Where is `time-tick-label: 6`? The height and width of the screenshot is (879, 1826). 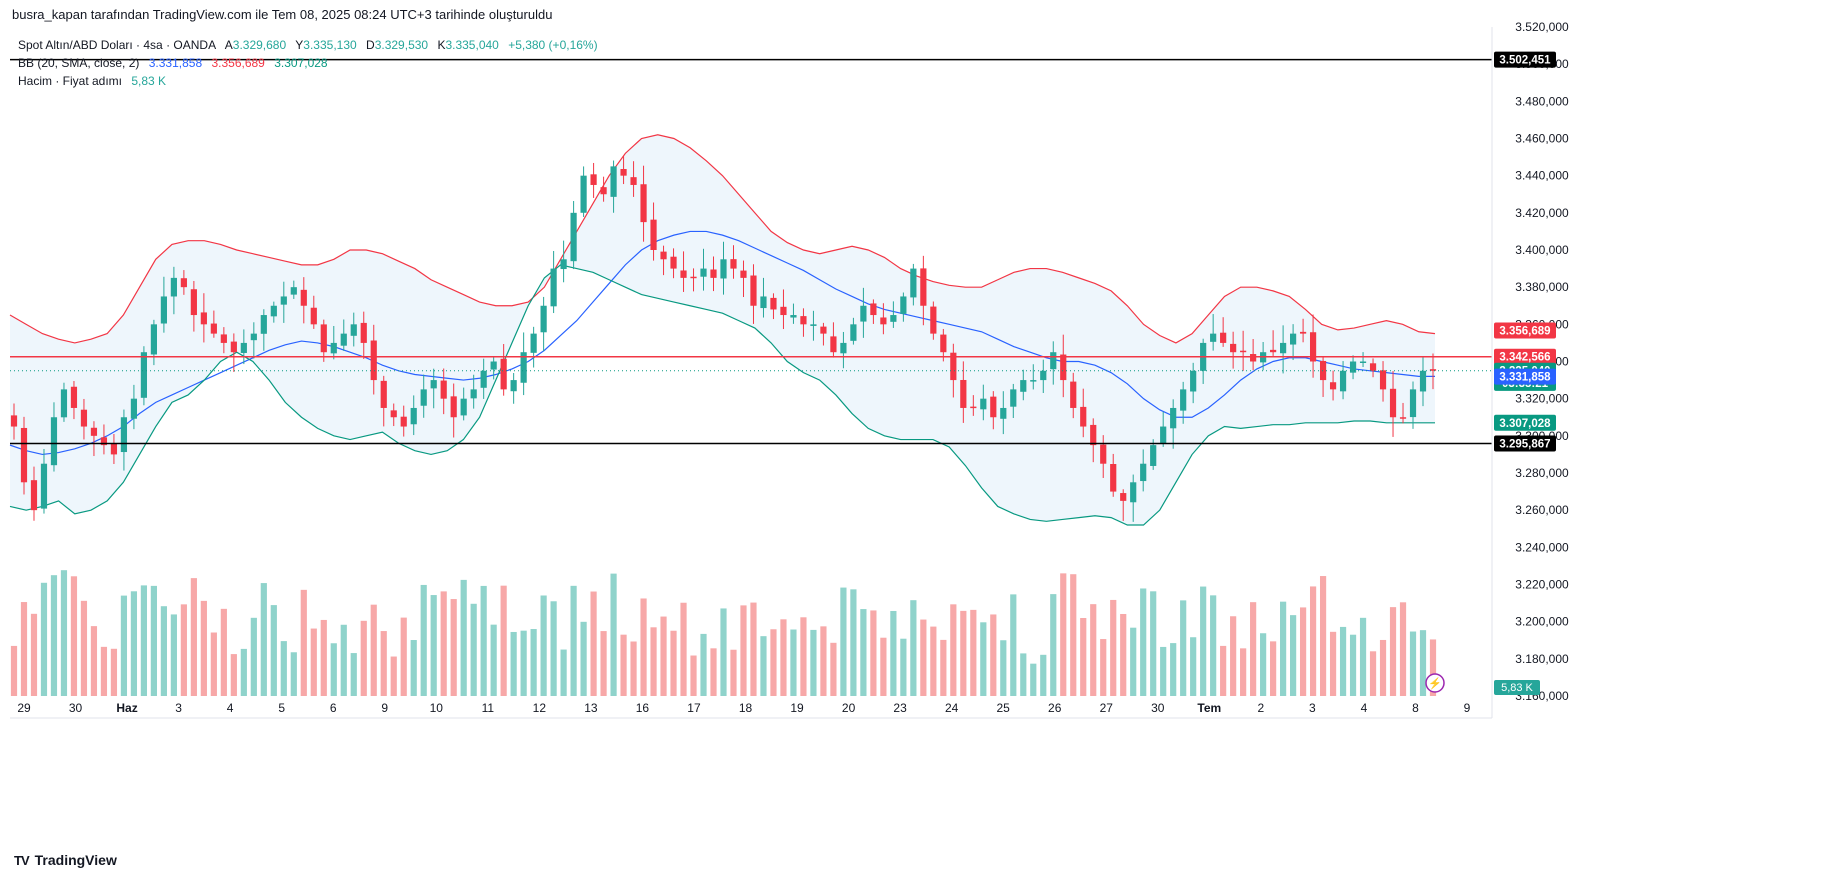 time-tick-label: 6 is located at coordinates (333, 708).